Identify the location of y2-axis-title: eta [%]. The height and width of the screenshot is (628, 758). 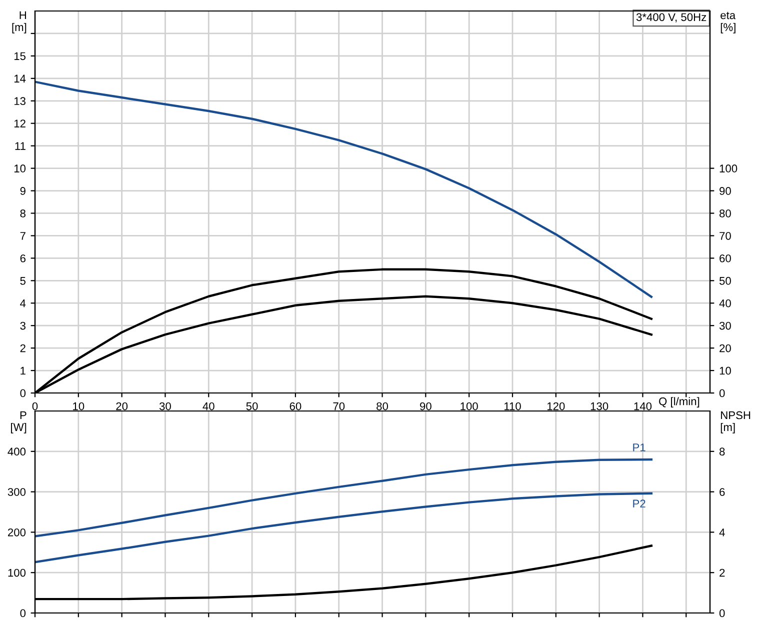
(728, 23).